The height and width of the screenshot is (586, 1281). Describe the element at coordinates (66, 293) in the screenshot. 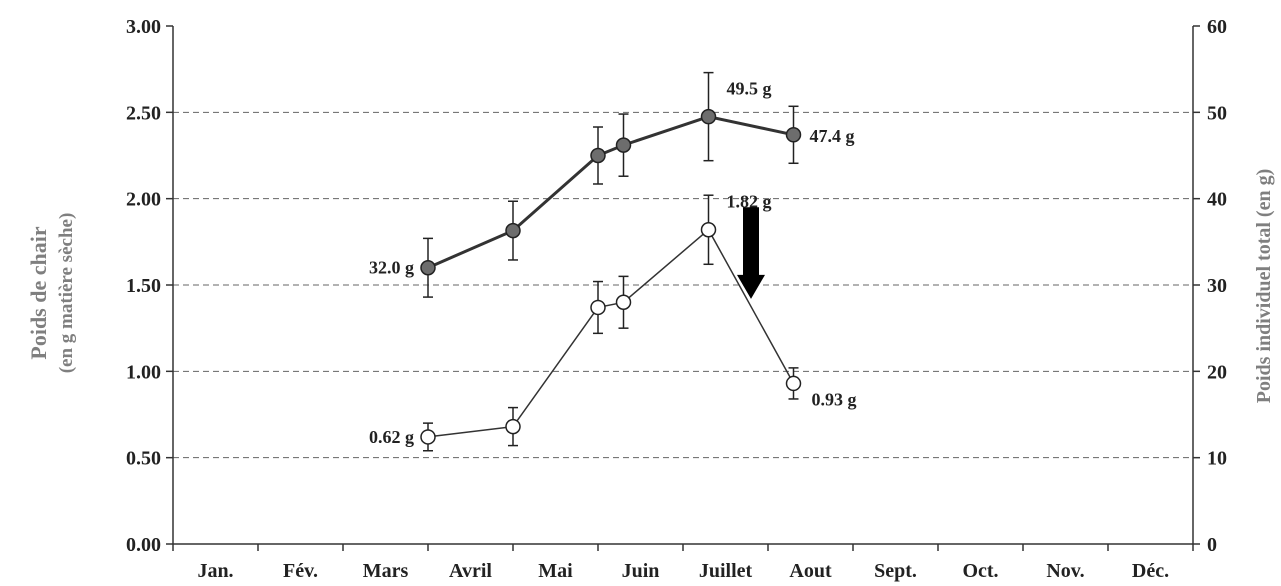

I see `y-left-axis-title-line2: (en g matière sèche)` at that location.